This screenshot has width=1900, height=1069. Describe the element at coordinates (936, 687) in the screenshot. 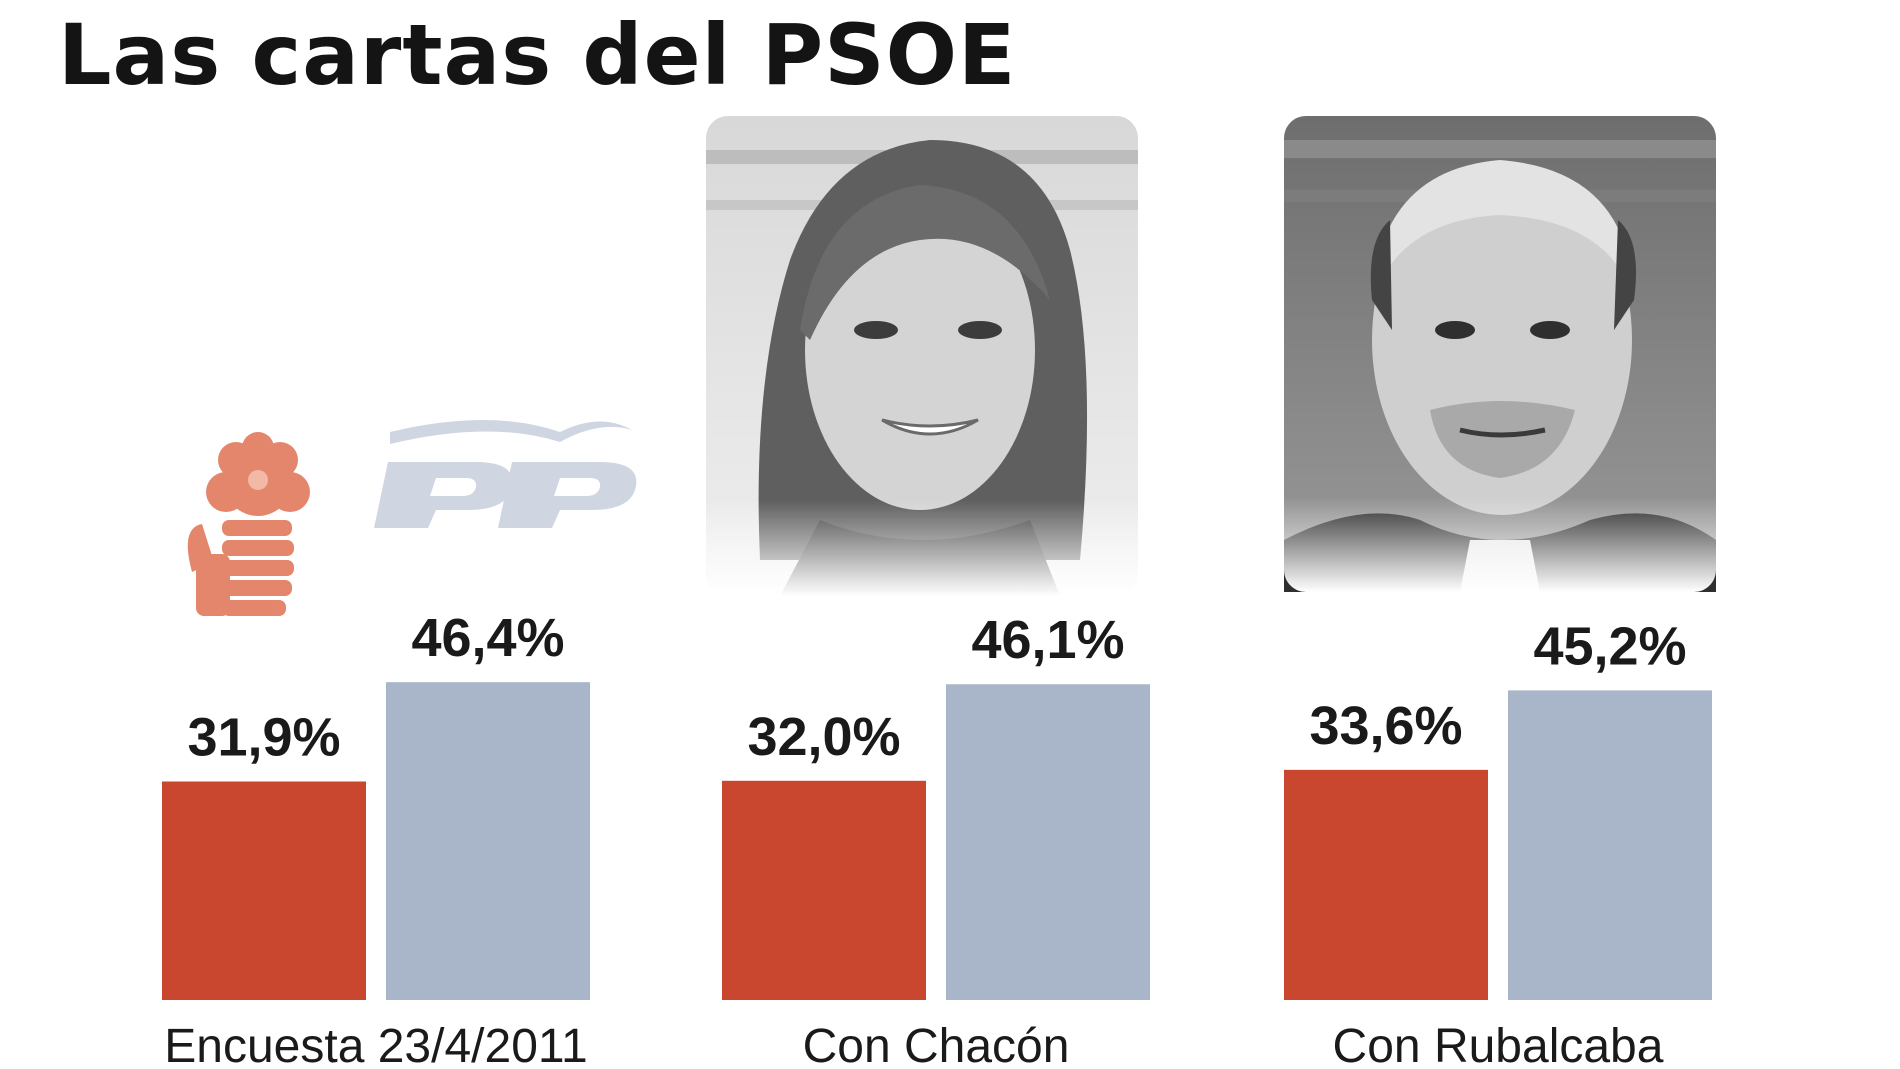

I see `value-labels-group: 31,9% 46,4% 32,0% 46,1% 33,6% 45,2%` at that location.